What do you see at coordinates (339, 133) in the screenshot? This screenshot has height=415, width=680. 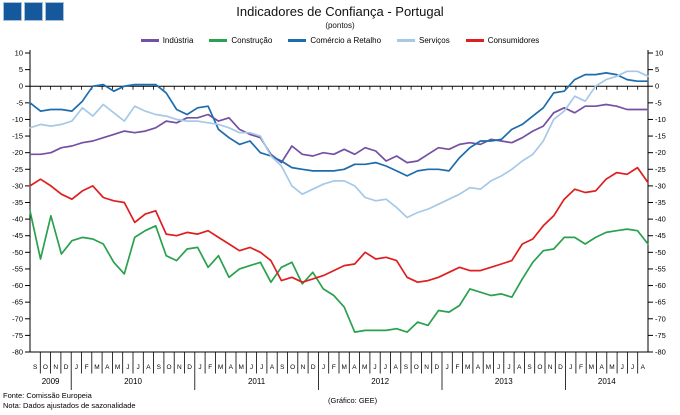 I see `series-line-ind-stria` at bounding box center [339, 133].